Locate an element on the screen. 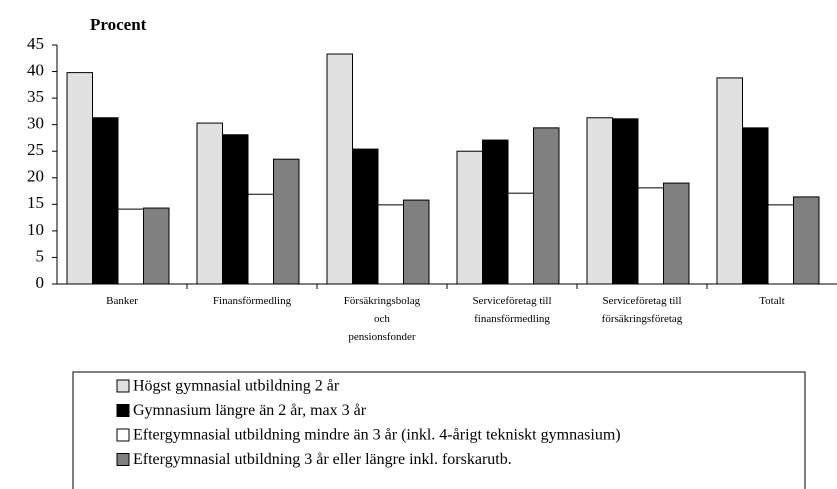 This screenshot has width=837, height=489. x-tick-label: Försäkringsbolag och pensionsfonder is located at coordinates (382, 319).